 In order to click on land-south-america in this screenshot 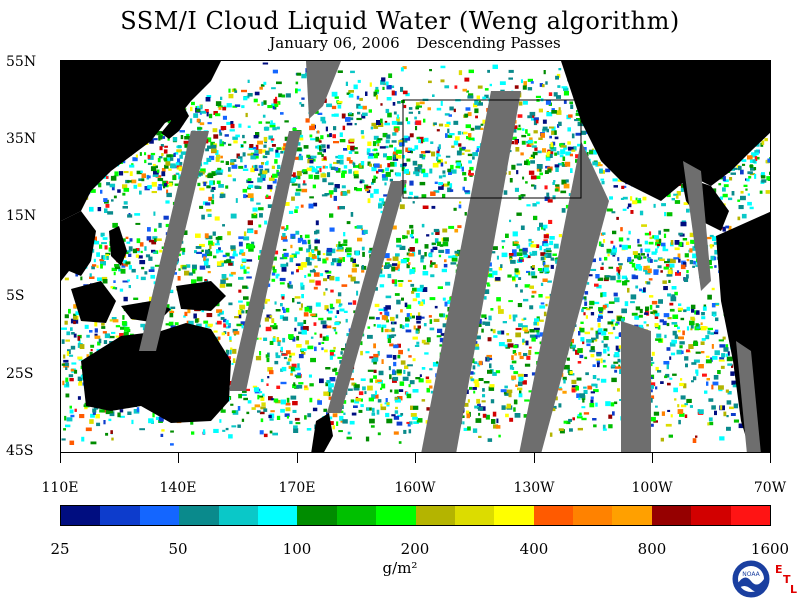, I will do `click(743, 331)`.